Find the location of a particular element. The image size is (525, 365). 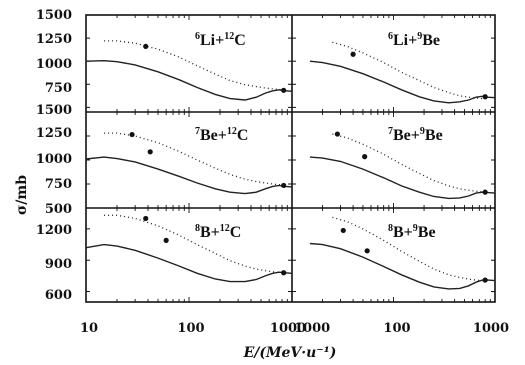

y-tick-label: 1200 is located at coordinates (54, 230).